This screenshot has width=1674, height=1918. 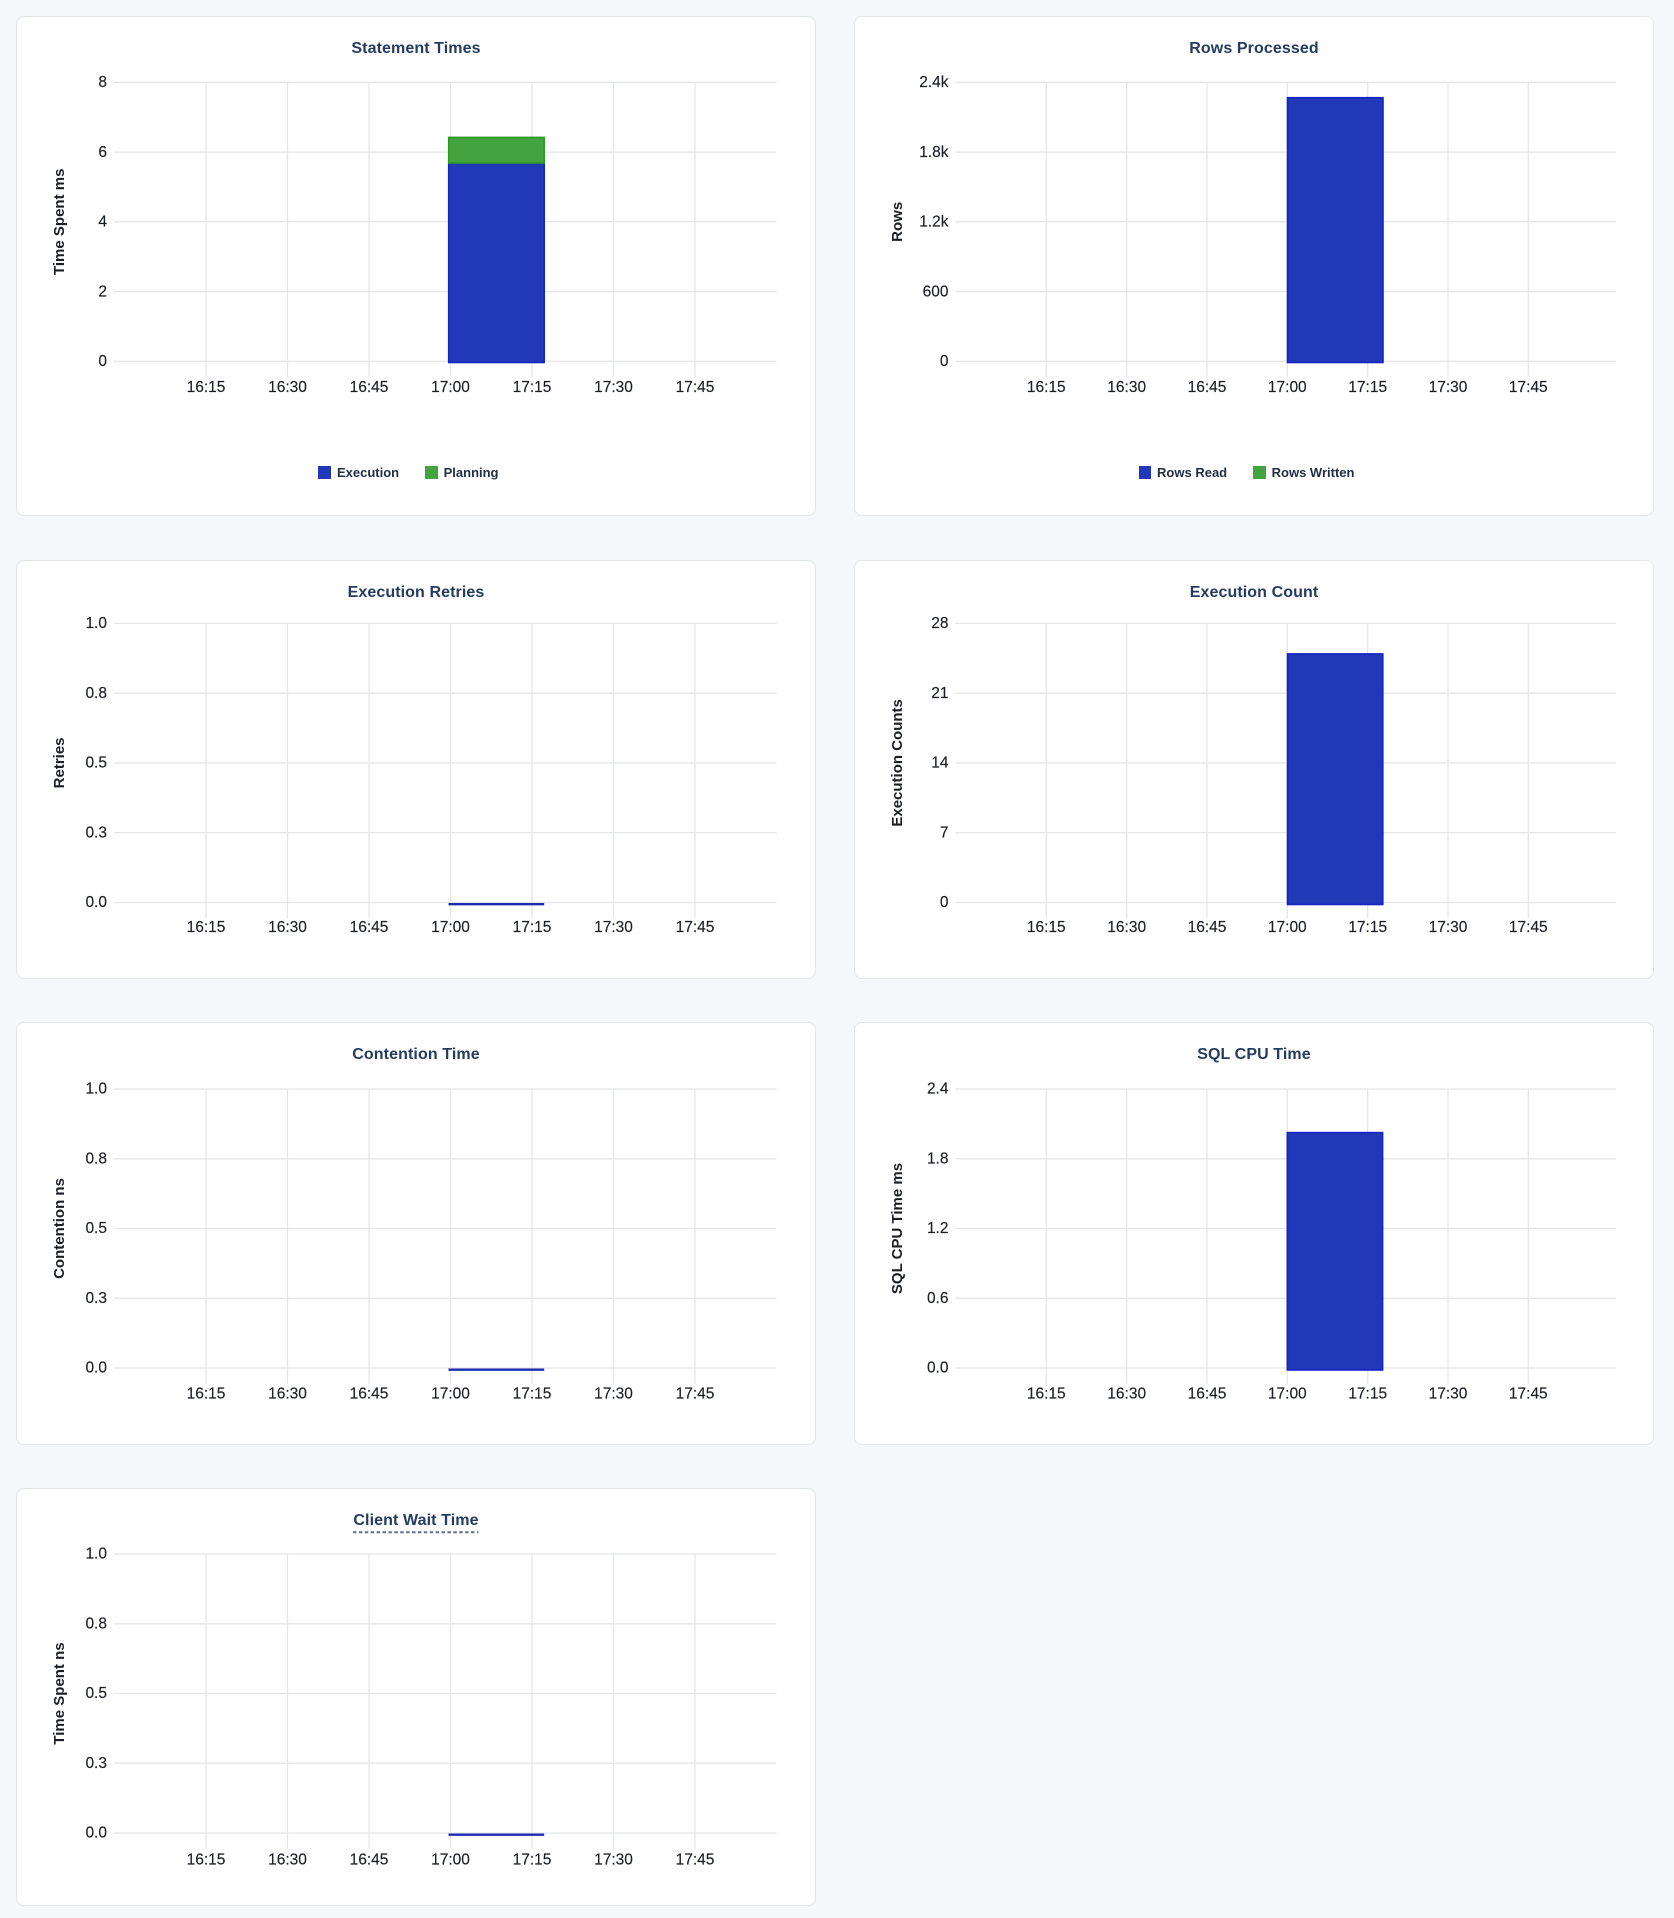 I want to click on svg-text: 28, so click(x=939, y=623).